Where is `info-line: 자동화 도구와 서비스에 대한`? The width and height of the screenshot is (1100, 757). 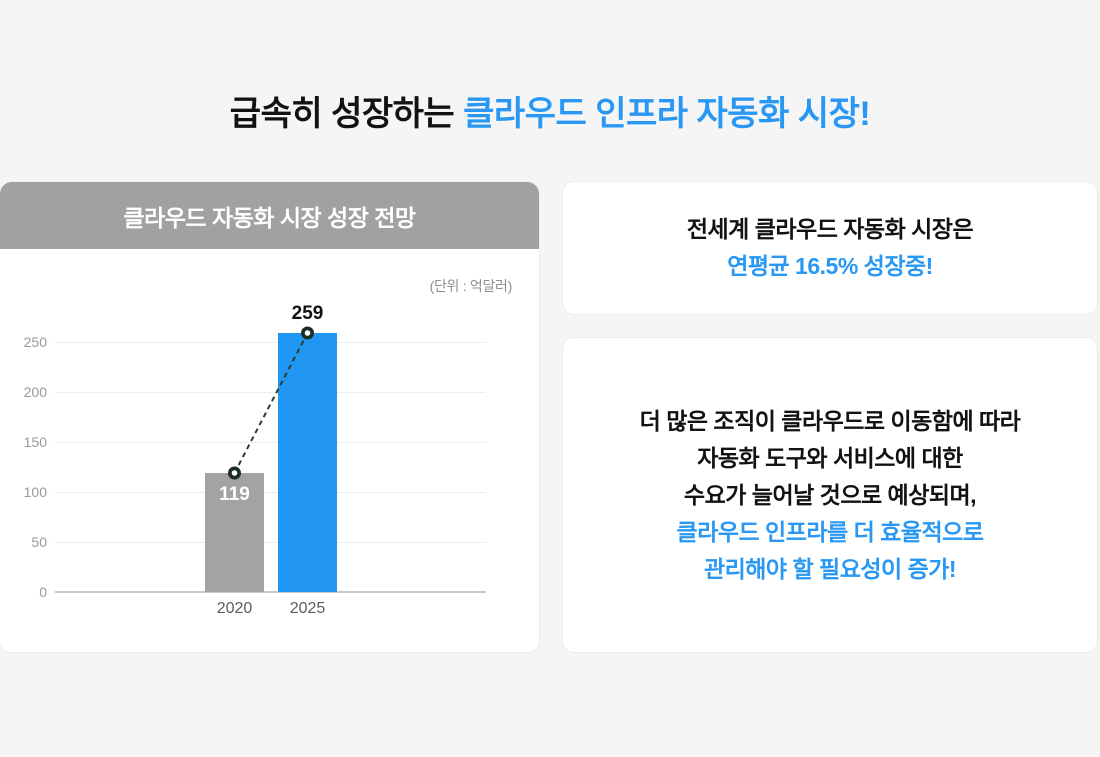 info-line: 자동화 도구와 서비스에 대한 is located at coordinates (830, 457).